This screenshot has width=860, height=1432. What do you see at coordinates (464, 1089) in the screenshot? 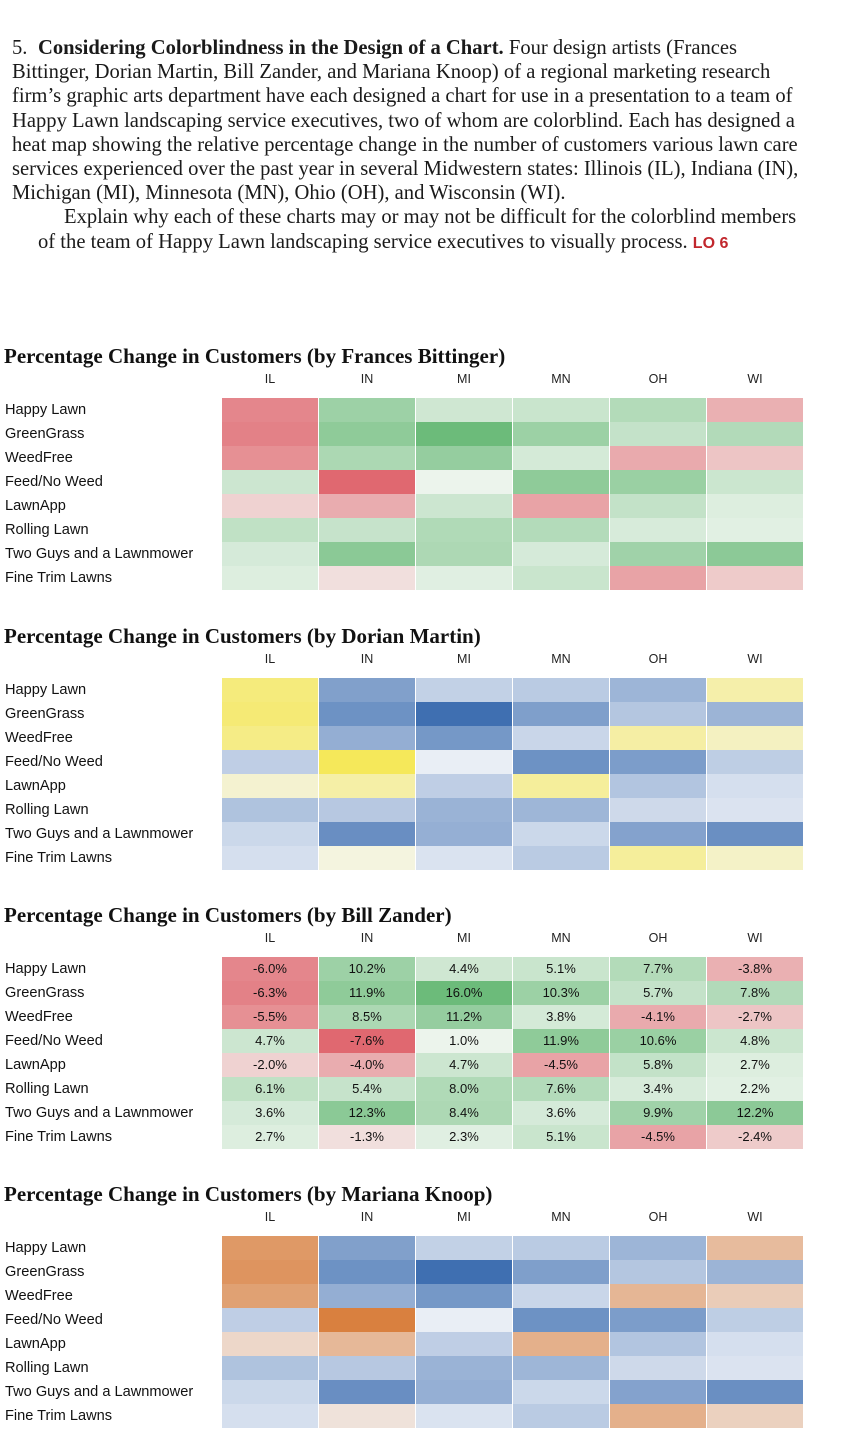
I see `heatmap-cell: 8.0%` at bounding box center [464, 1089].